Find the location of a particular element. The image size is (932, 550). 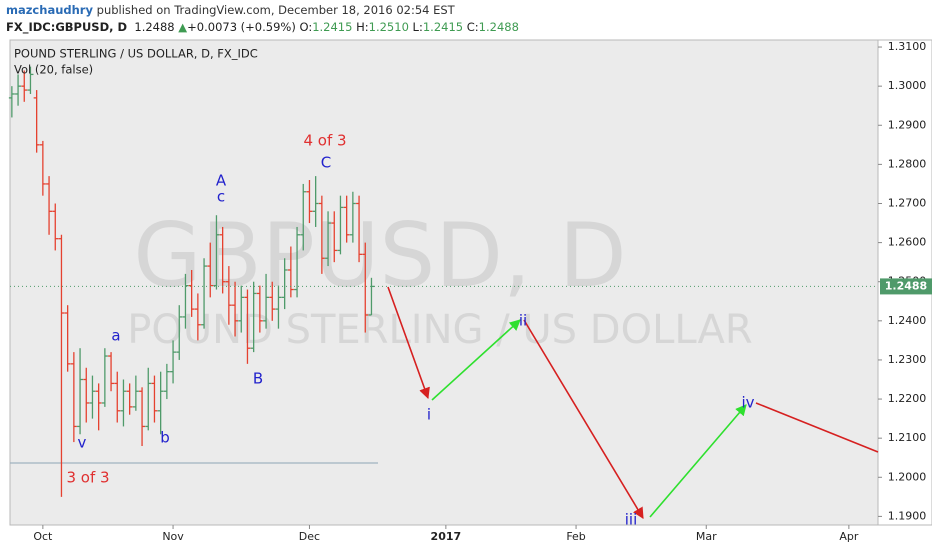

change: +0.0073 (+0.59%) is located at coordinates (241, 27).